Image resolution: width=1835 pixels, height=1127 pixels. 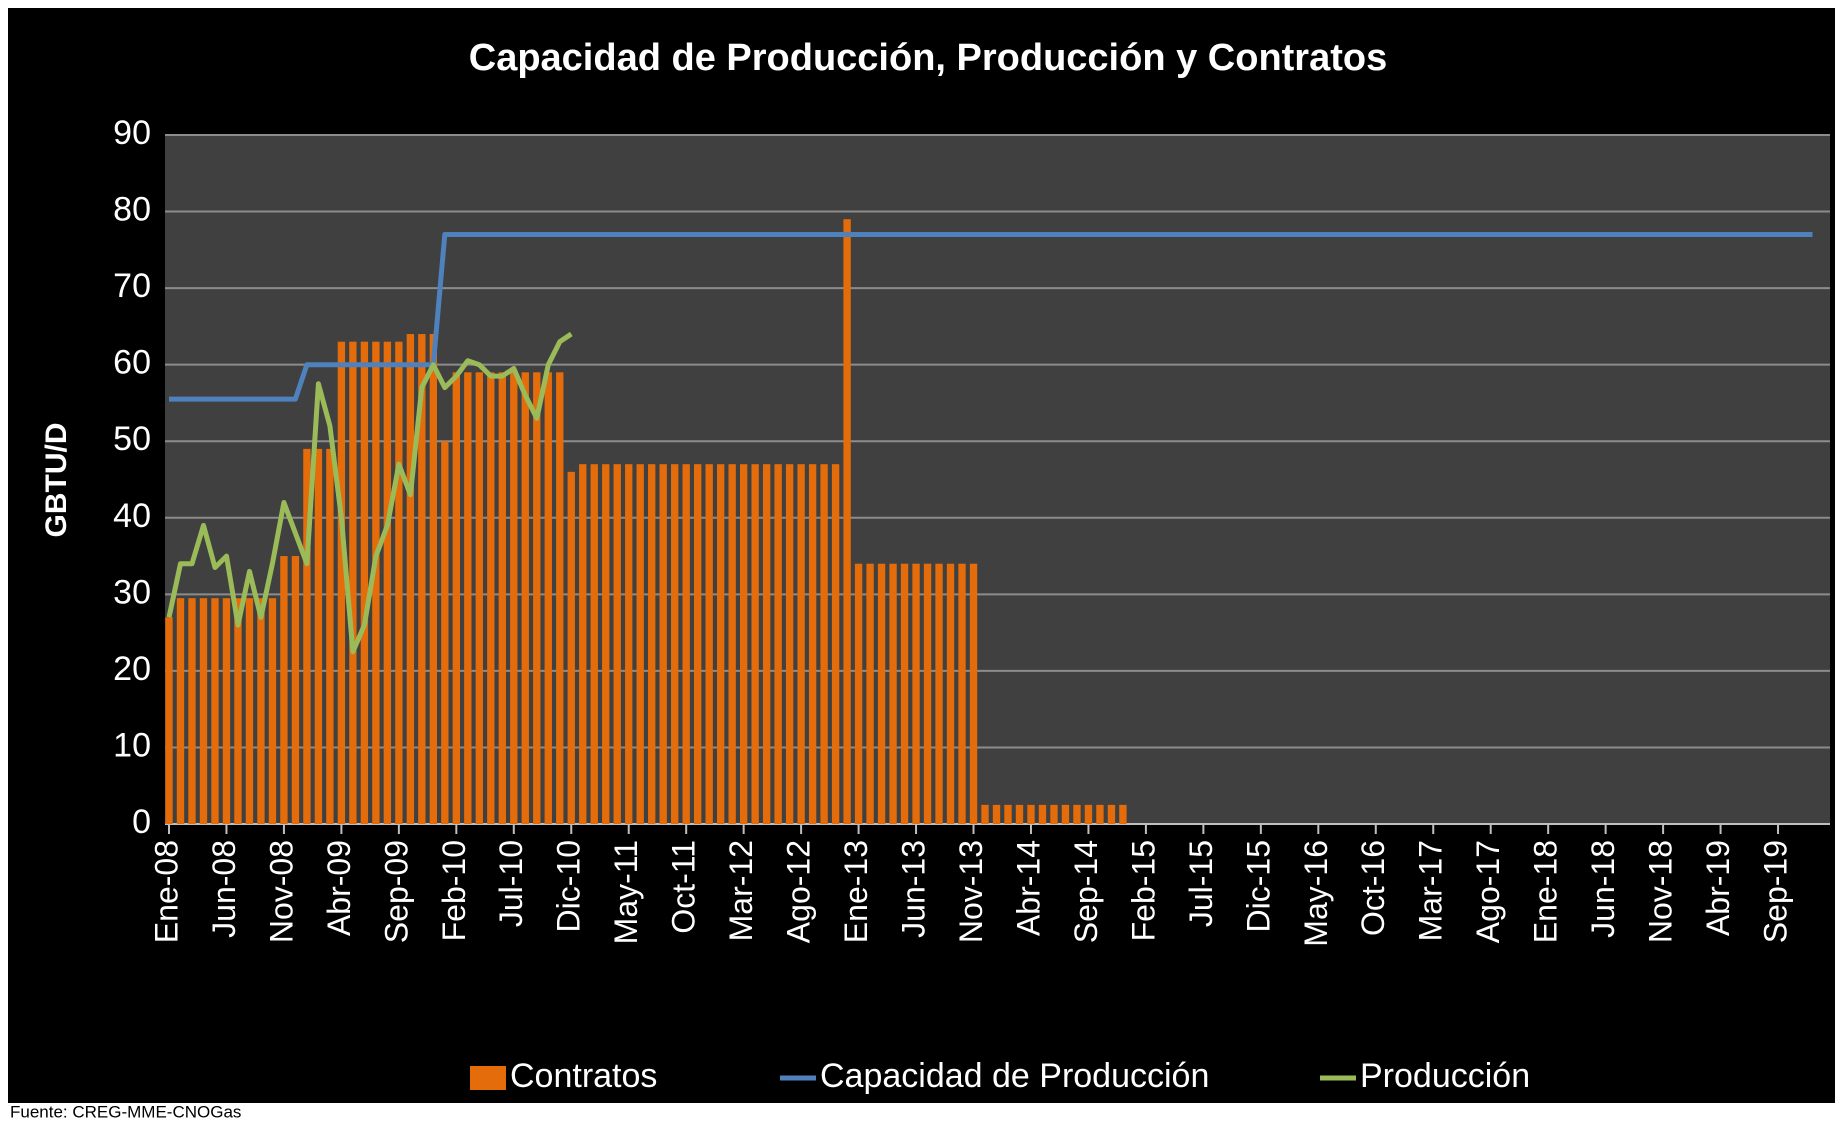 What do you see at coordinates (454, 890) in the screenshot?
I see `x-tick-label: Feb-10` at bounding box center [454, 890].